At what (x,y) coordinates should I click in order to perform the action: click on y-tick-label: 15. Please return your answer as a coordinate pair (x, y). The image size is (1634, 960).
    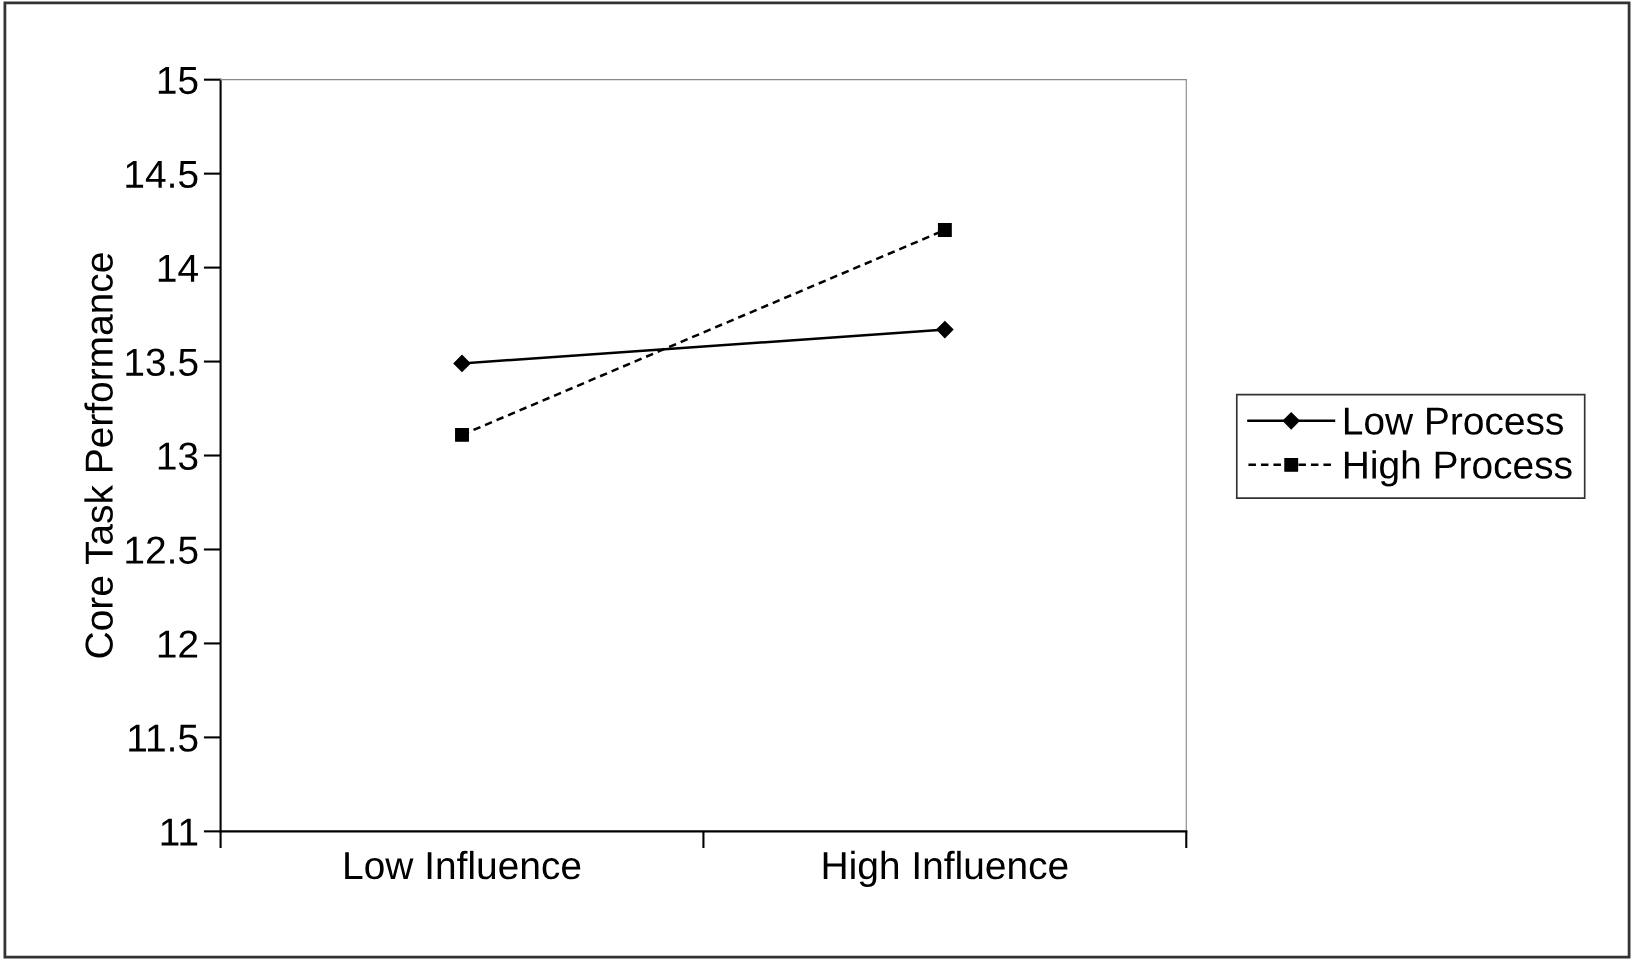
    Looking at the image, I should click on (178, 81).